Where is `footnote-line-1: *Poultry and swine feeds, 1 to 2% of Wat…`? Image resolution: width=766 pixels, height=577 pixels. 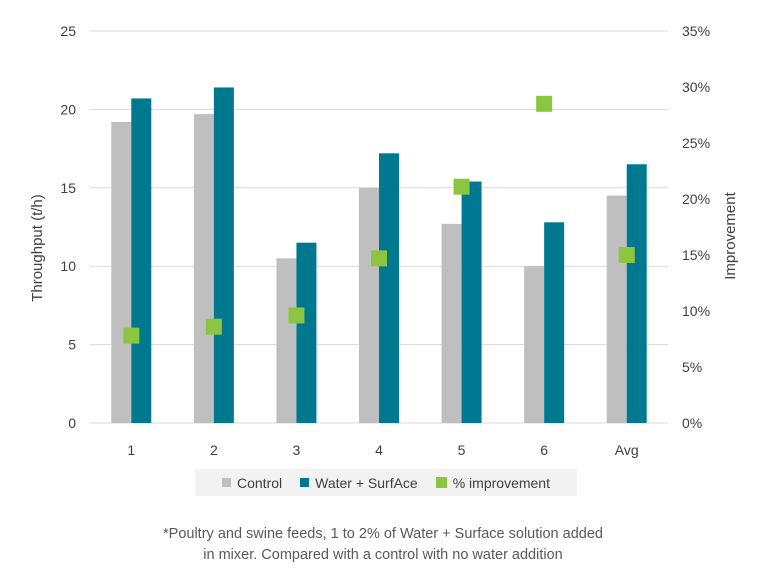 footnote-line-1: *Poultry and swine feeds, 1 to 2% of Wat… is located at coordinates (383, 534).